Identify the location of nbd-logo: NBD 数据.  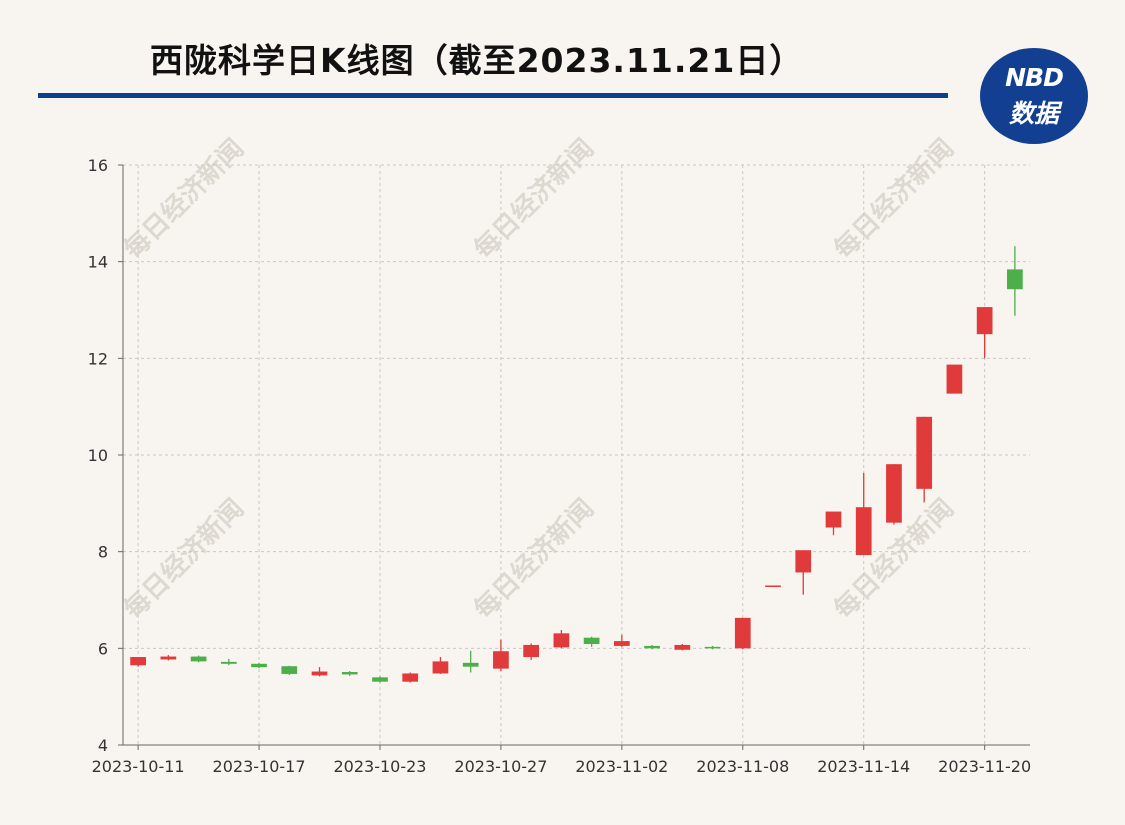
(1034, 96).